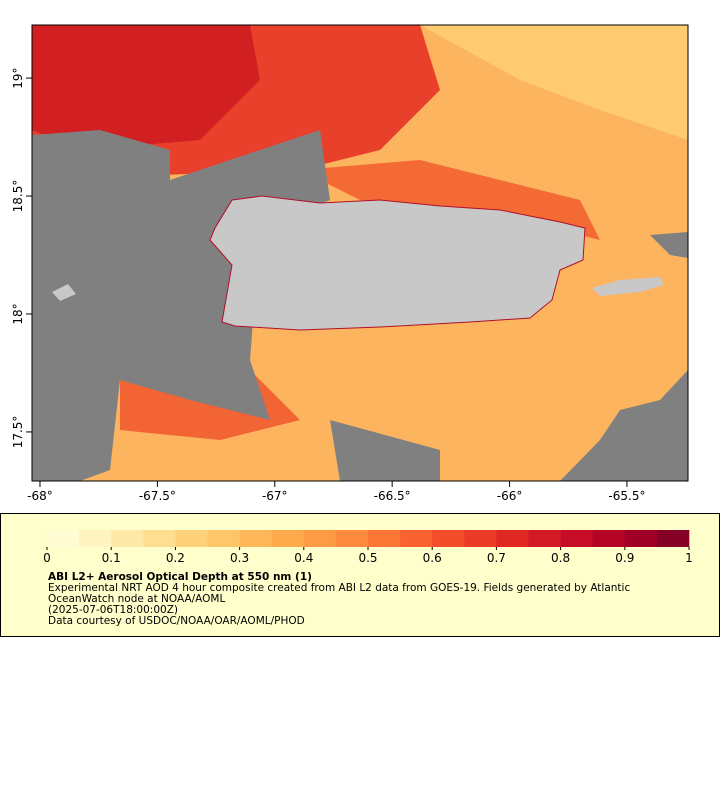  What do you see at coordinates (689, 558) in the screenshot?
I see `colorbar-tick-label: 1` at bounding box center [689, 558].